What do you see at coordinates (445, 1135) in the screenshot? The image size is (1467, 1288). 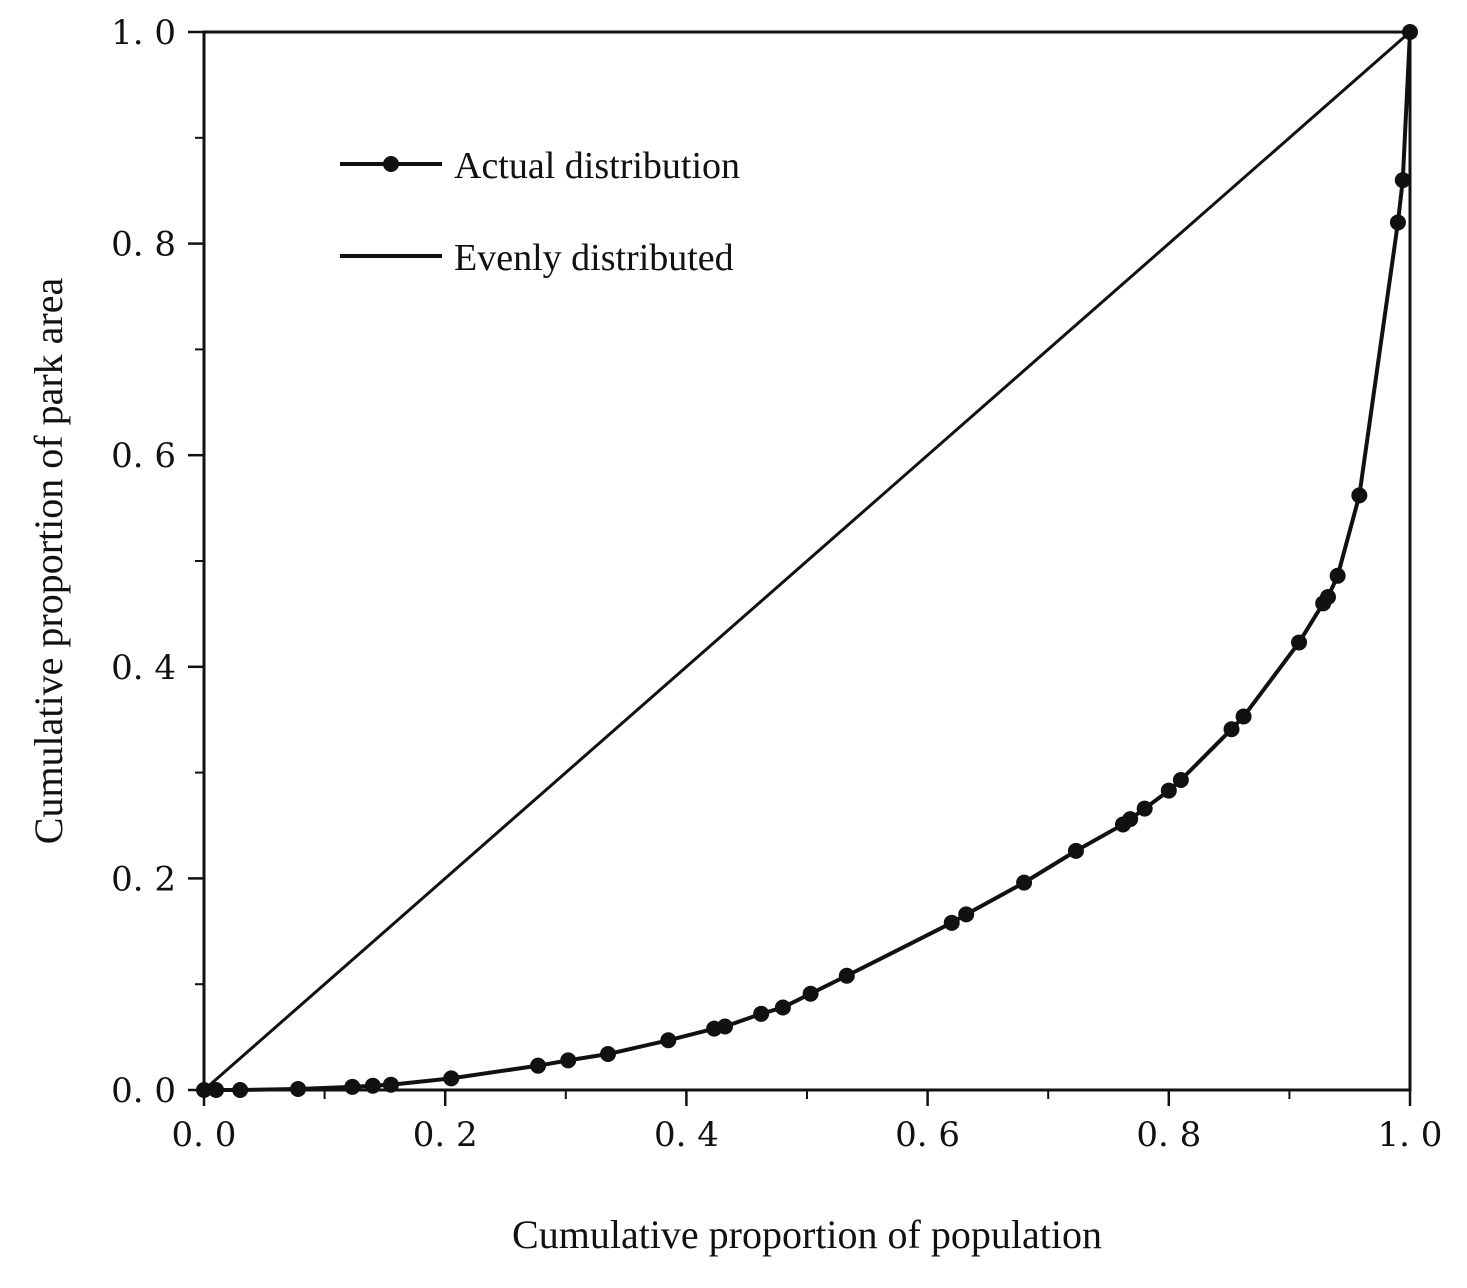 I see `x-tick-label: 0. 2` at bounding box center [445, 1135].